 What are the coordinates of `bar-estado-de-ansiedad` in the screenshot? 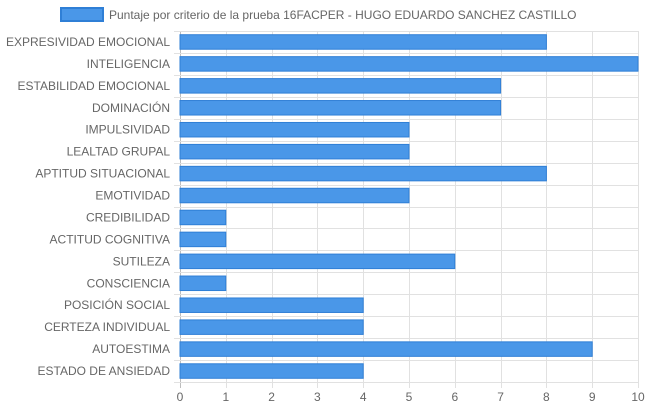 It's located at (271, 371).